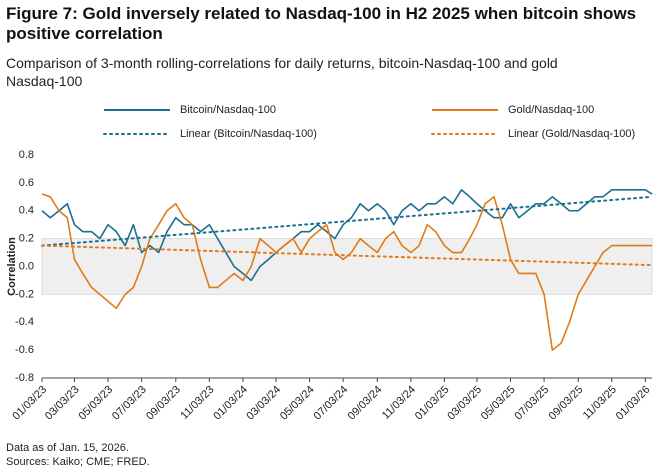 The image size is (660, 471). I want to click on x-tick-label: 07/03/24, so click(331, 403).